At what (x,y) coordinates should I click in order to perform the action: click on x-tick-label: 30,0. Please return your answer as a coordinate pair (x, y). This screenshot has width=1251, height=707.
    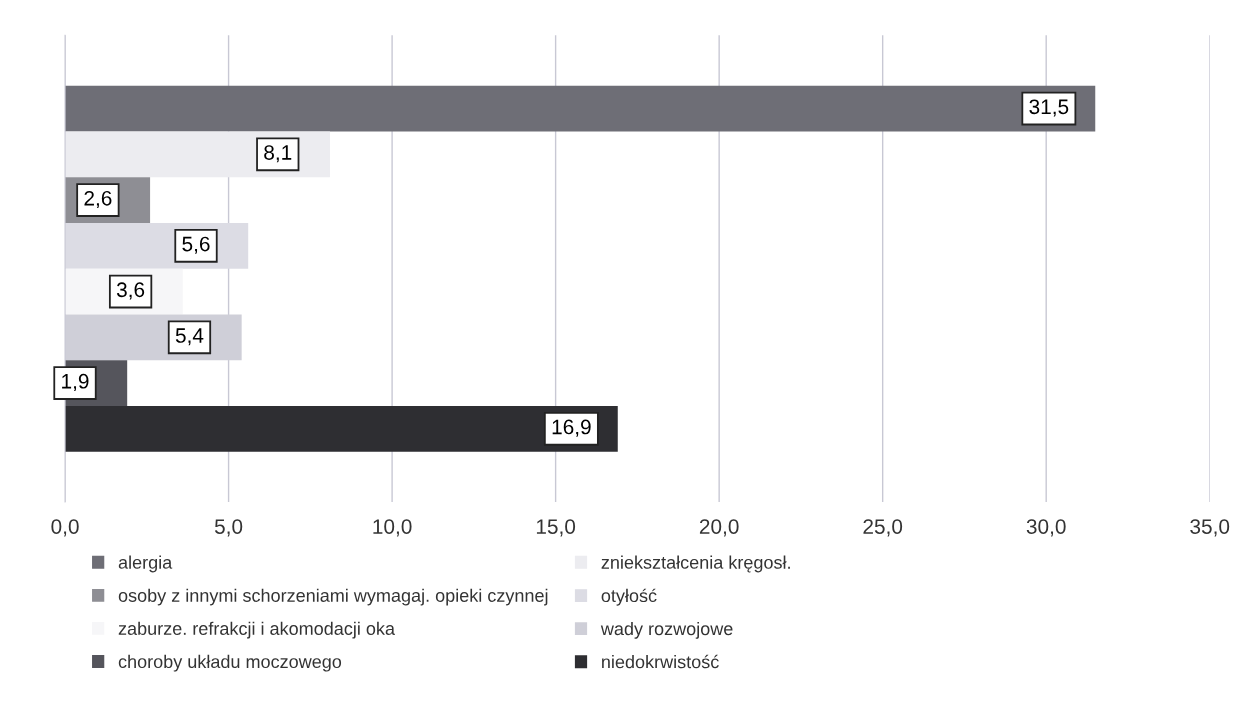
    Looking at the image, I should click on (1046, 528).